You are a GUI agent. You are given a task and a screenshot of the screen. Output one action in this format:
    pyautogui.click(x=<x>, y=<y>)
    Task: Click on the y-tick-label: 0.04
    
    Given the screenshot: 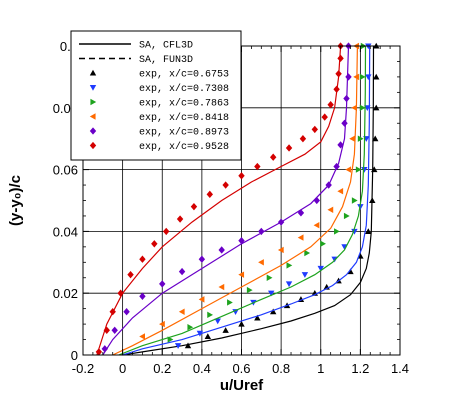 What is the action you would take?
    pyautogui.click(x=65, y=231)
    